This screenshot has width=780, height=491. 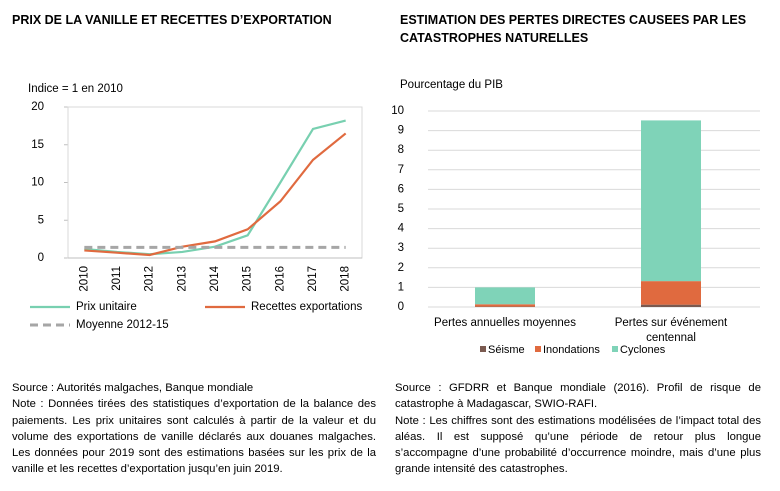 I want to click on y-axis-label: Pourcentage du PIB, so click(x=451, y=85).